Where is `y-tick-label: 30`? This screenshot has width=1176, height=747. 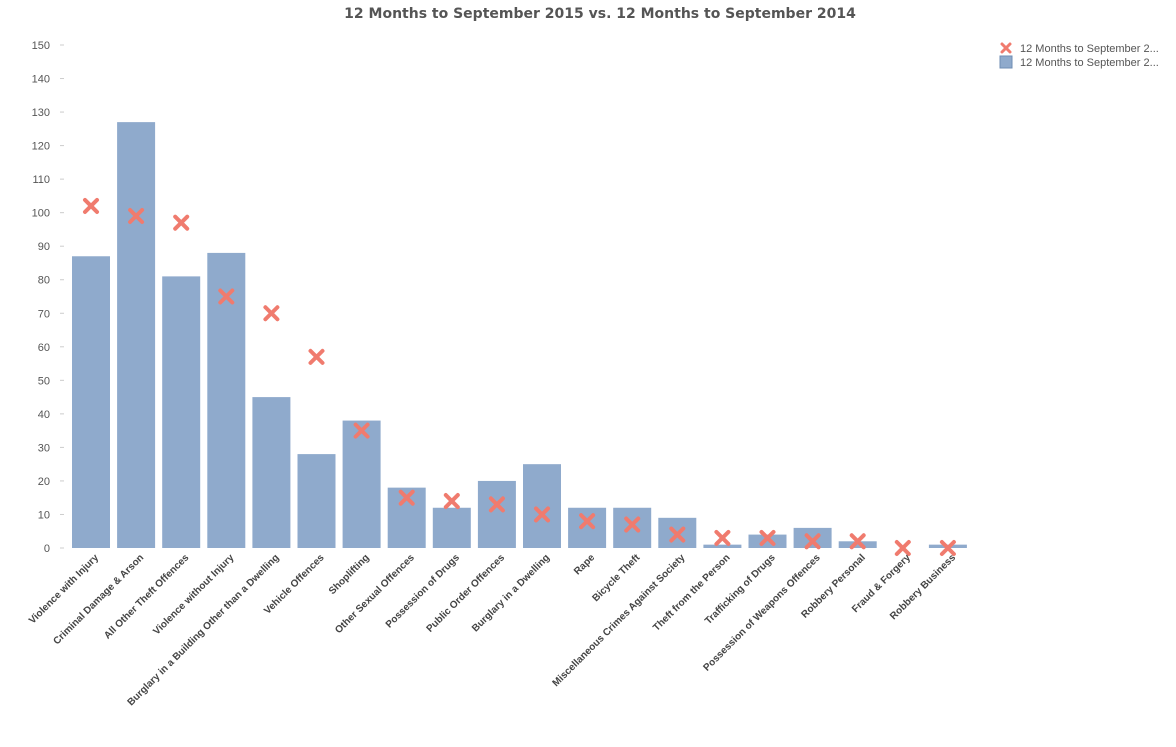 y-tick-label: 30 is located at coordinates (44, 448).